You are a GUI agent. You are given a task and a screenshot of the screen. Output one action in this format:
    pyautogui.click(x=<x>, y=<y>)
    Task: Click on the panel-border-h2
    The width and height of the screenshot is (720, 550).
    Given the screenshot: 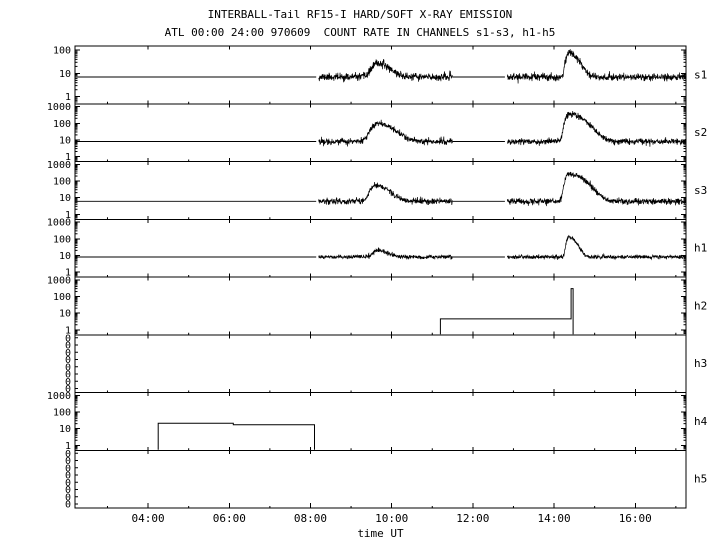 What is the action you would take?
    pyautogui.click(x=380, y=306)
    